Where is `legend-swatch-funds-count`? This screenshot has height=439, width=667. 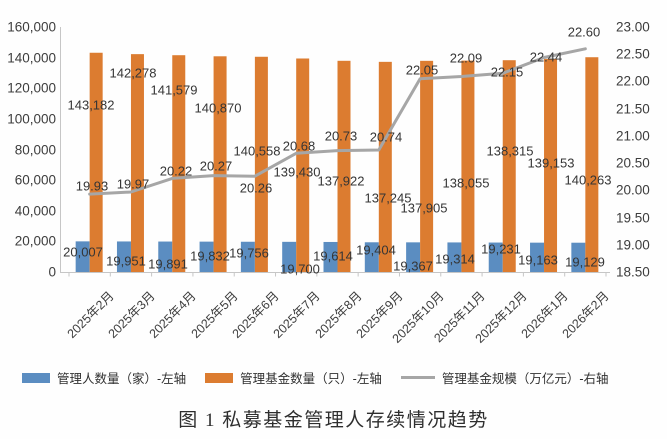
legend-swatch-funds-count is located at coordinates (219, 377).